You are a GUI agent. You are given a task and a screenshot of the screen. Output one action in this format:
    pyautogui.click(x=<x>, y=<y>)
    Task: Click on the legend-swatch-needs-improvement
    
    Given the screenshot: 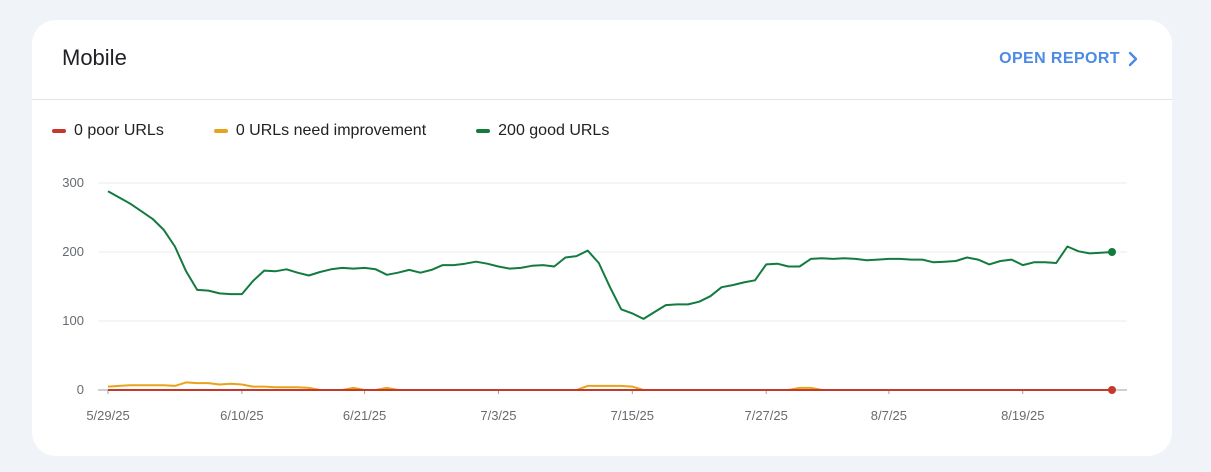 What is the action you would take?
    pyautogui.click(x=220, y=131)
    